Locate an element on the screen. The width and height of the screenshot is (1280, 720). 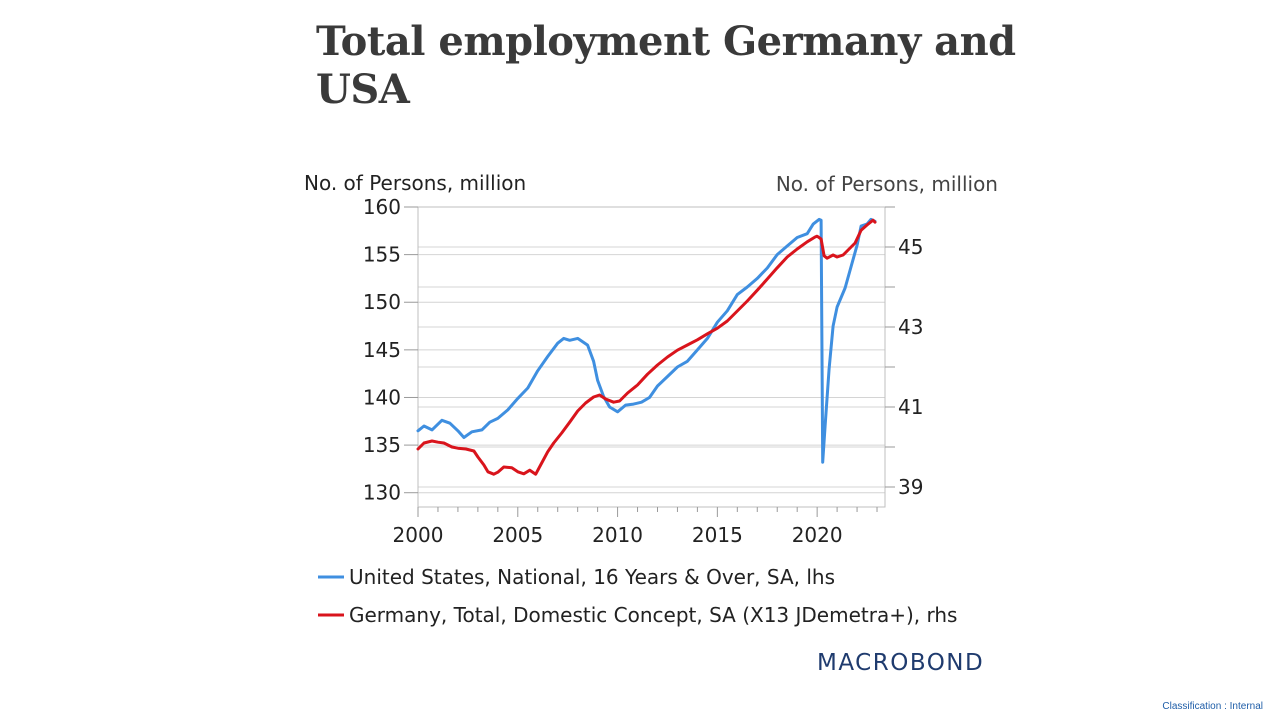
series-line-united-states is located at coordinates (646, 340).